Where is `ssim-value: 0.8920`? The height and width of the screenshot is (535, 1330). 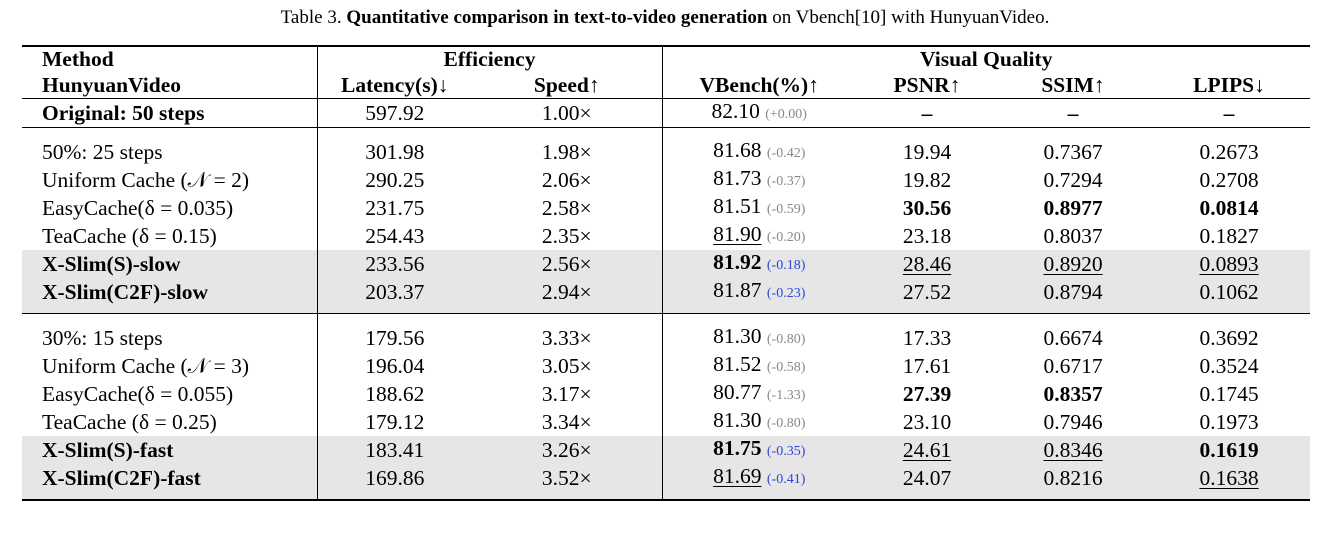 ssim-value: 0.8920 is located at coordinates (1073, 263).